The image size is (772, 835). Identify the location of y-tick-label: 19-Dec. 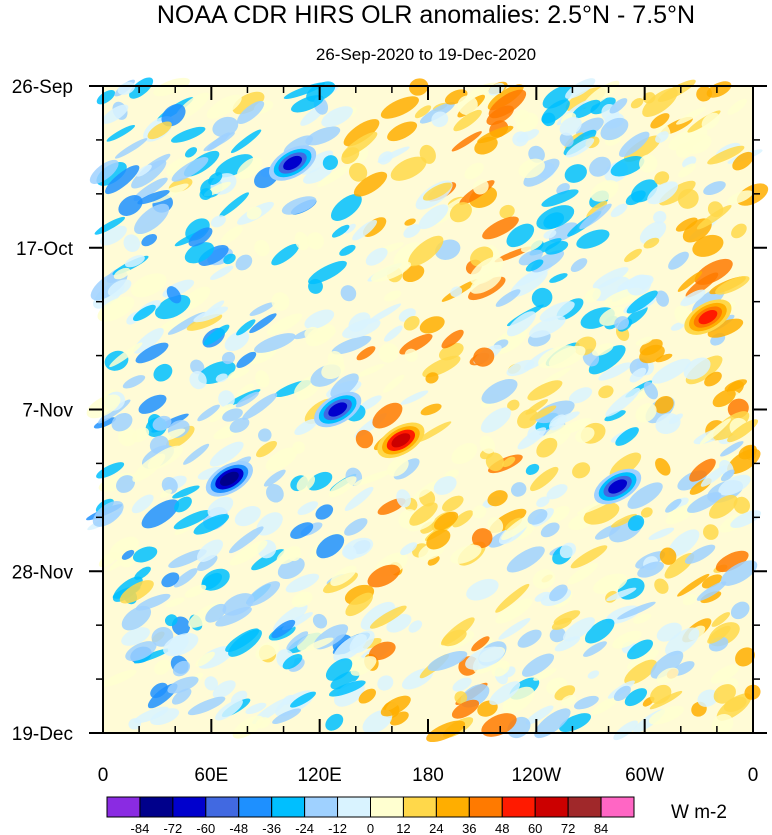
(42, 734).